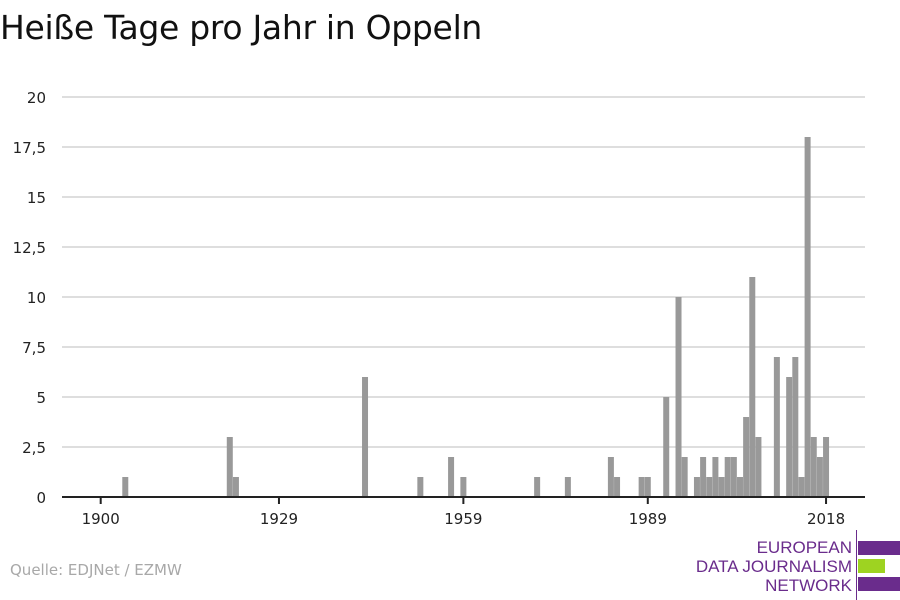 This screenshot has width=900, height=600. Describe the element at coordinates (739, 487) in the screenshot. I see `bar-2004` at that location.